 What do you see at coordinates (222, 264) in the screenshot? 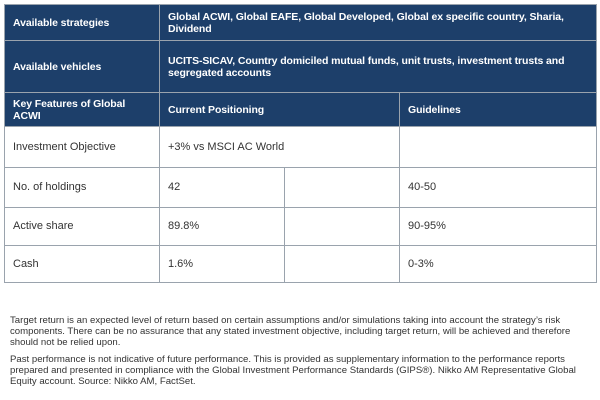
I see `current-cell: 1.6%` at bounding box center [222, 264].